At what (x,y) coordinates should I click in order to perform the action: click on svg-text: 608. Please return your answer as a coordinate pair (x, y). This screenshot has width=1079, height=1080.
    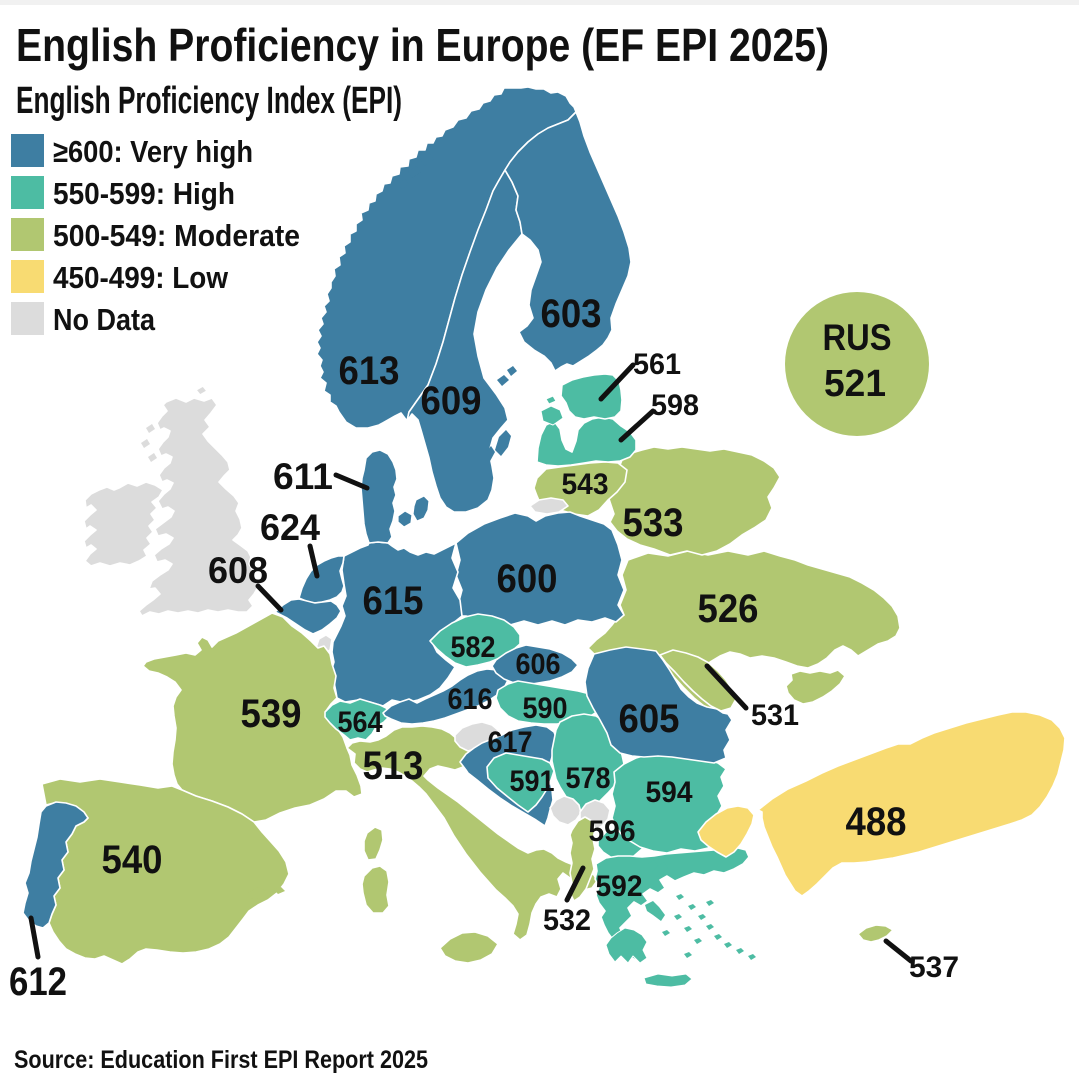
    Looking at the image, I should click on (238, 570).